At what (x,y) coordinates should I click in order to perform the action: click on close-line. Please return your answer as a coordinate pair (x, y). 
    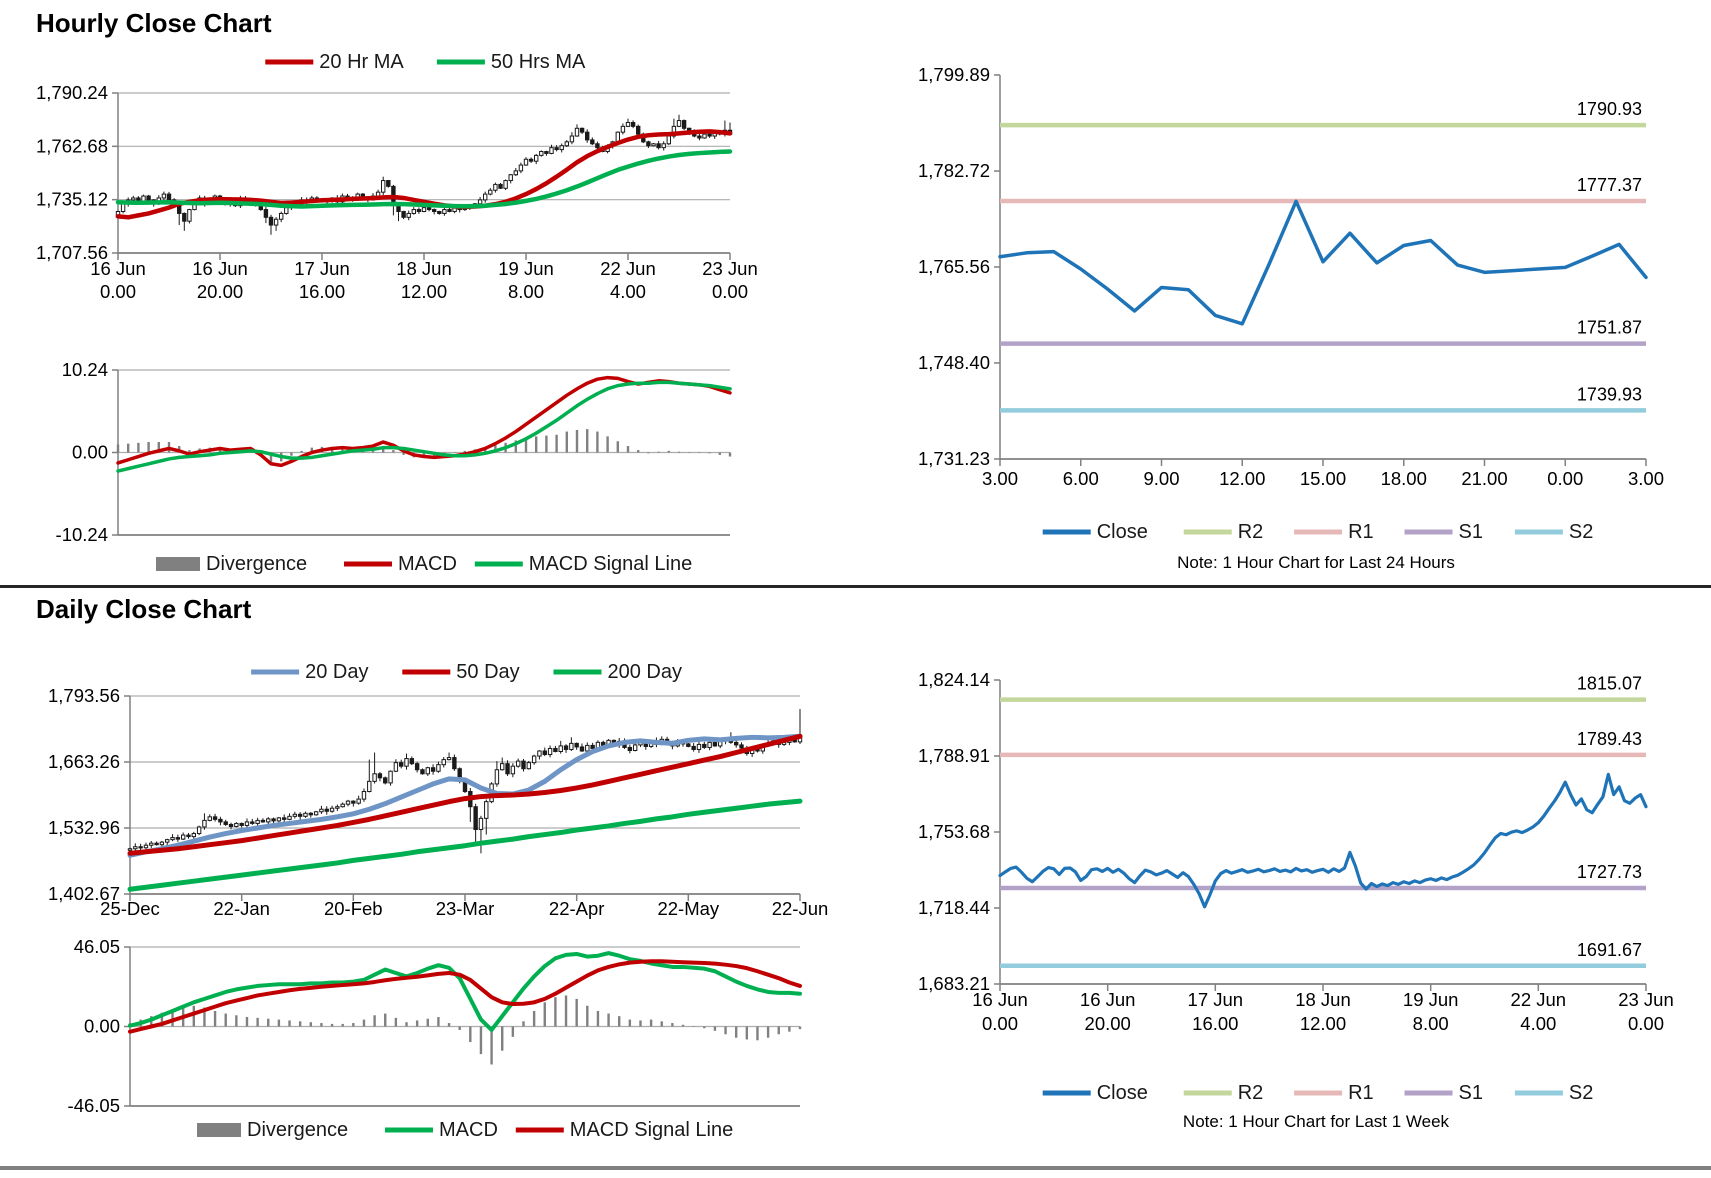
    Looking at the image, I should click on (1323, 840).